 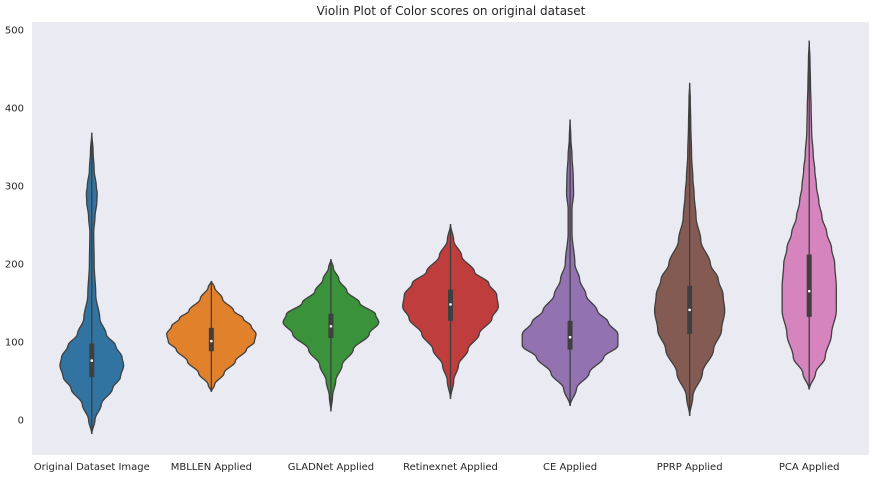 I want to click on y-tick-label: 400, so click(x=14, y=108).